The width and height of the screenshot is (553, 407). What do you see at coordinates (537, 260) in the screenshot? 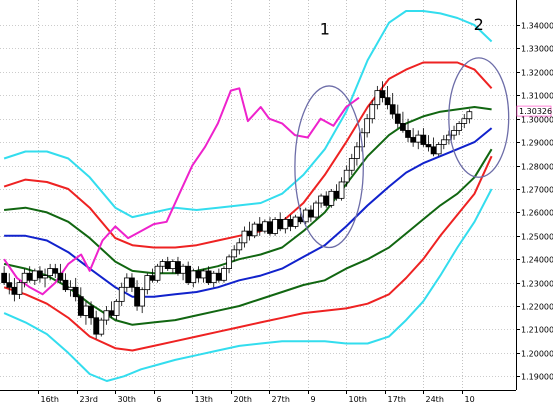
I see `y-tick-label: 1.24000` at bounding box center [537, 260].